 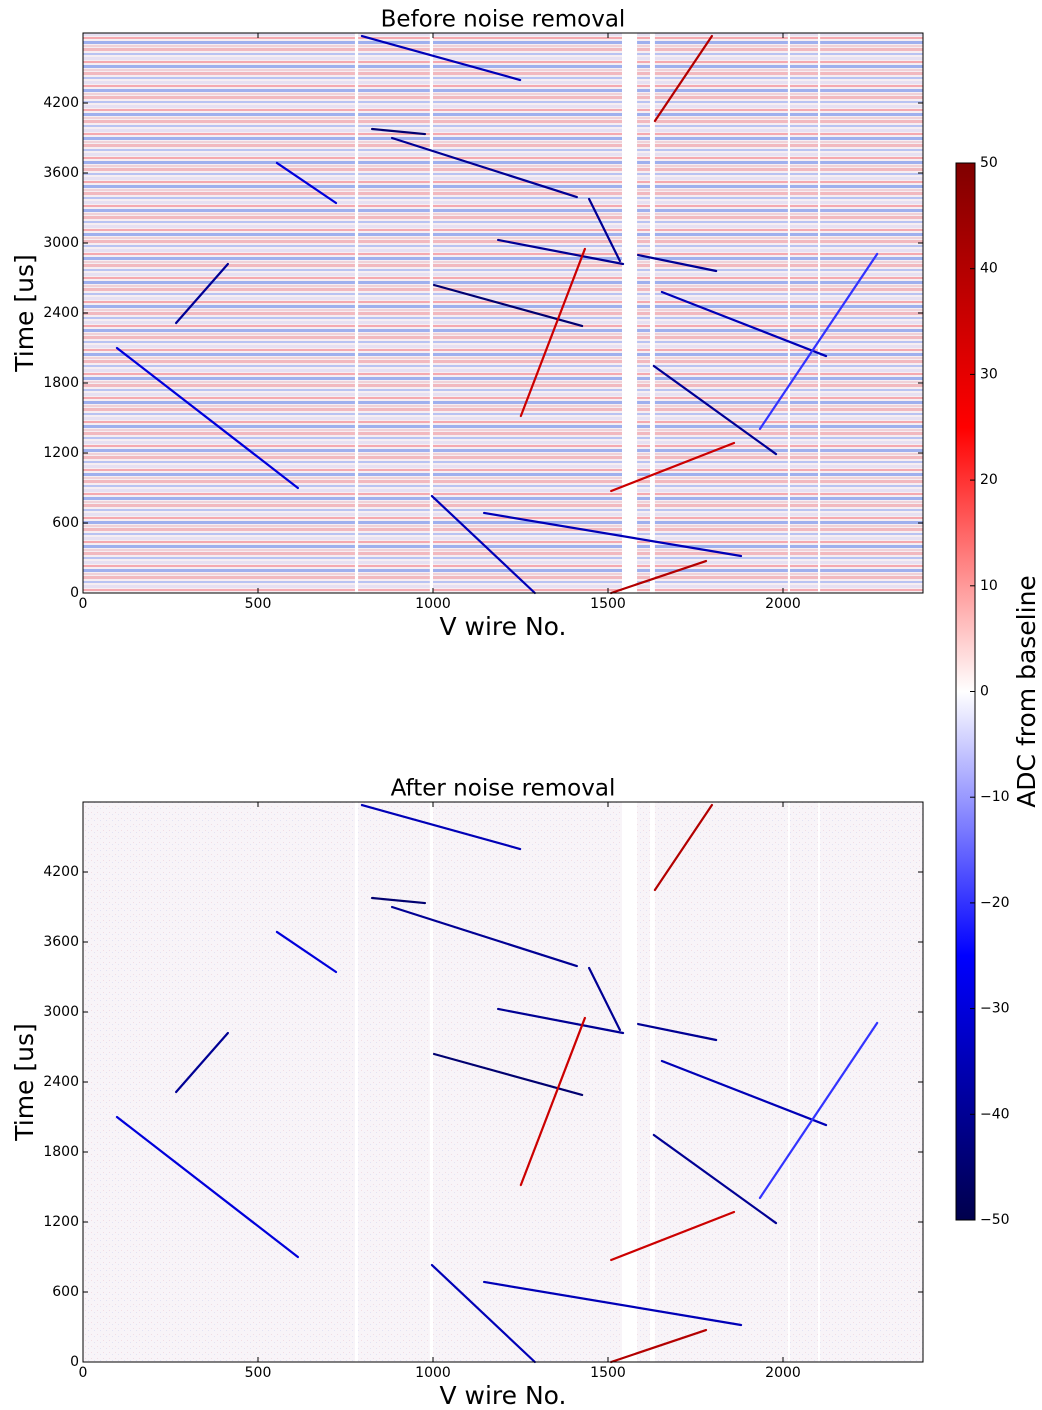 What do you see at coordinates (995, 1220) in the screenshot?
I see `colorbar-tick-label: −50` at bounding box center [995, 1220].